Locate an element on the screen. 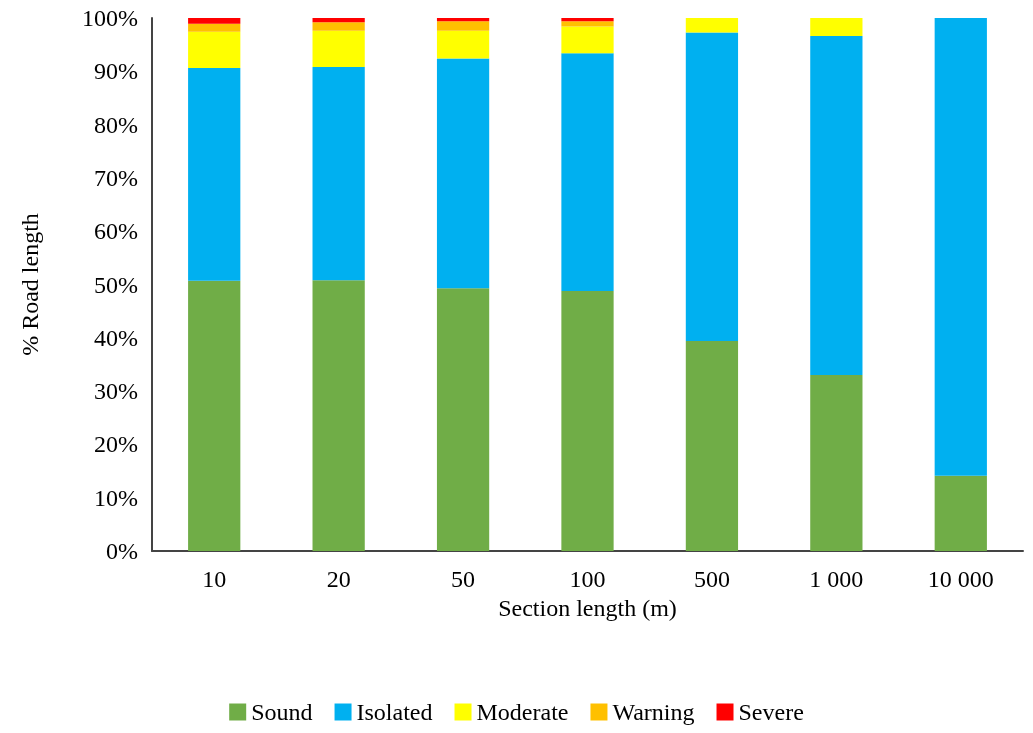 This screenshot has width=1033, height=733. y-tick-label: 50% is located at coordinates (116, 284).